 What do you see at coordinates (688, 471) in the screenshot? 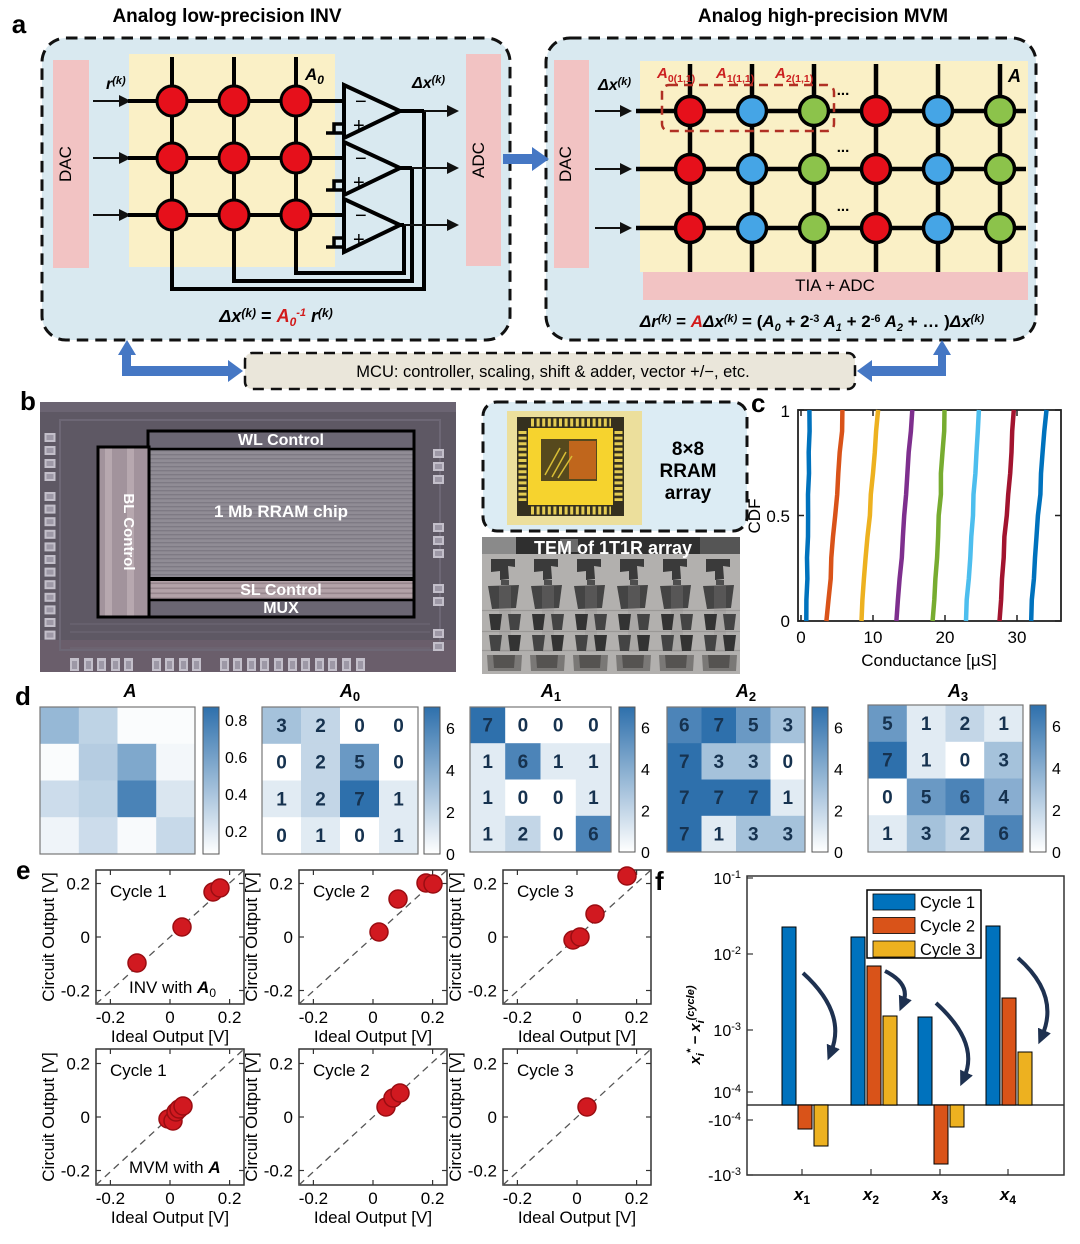
I see `svg-text: RRAM` at bounding box center [688, 471].